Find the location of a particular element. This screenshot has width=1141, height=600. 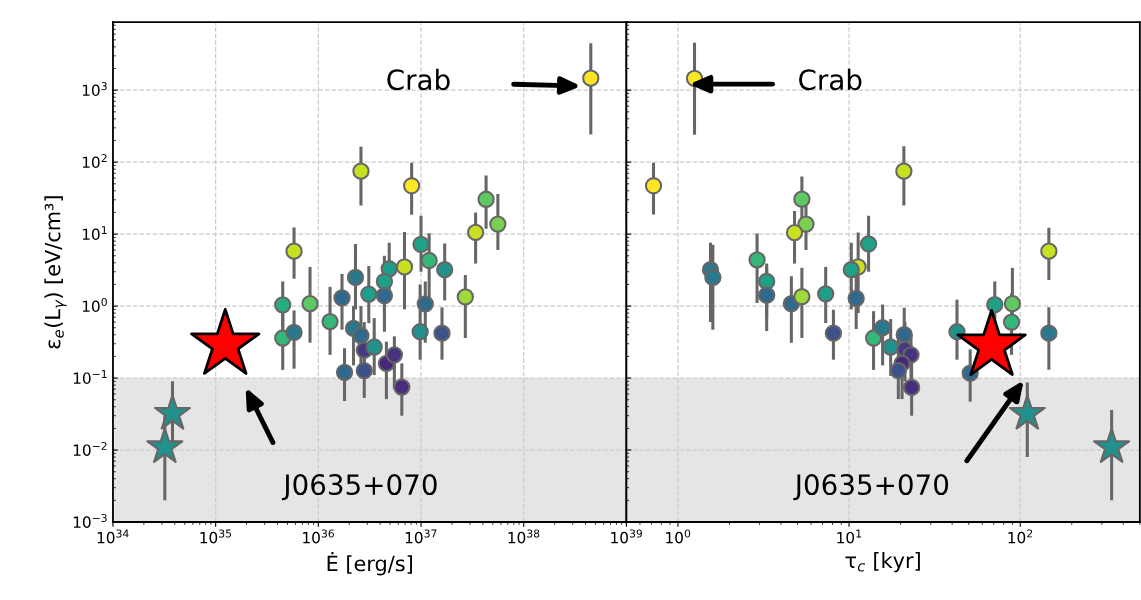

x-tick-label: 10$^{39}$ is located at coordinates (626, 536).